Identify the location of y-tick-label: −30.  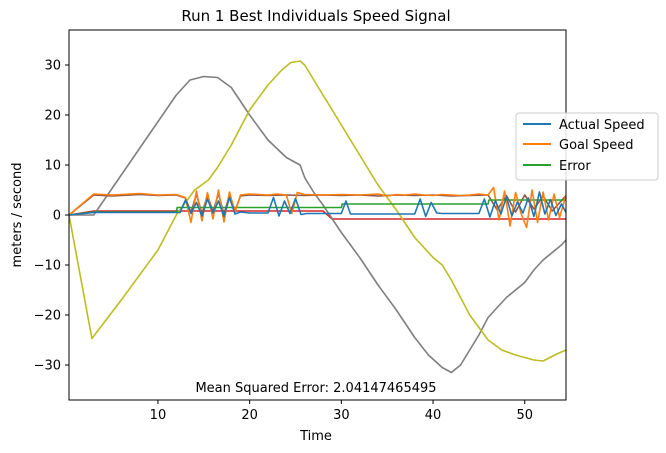
(47, 366).